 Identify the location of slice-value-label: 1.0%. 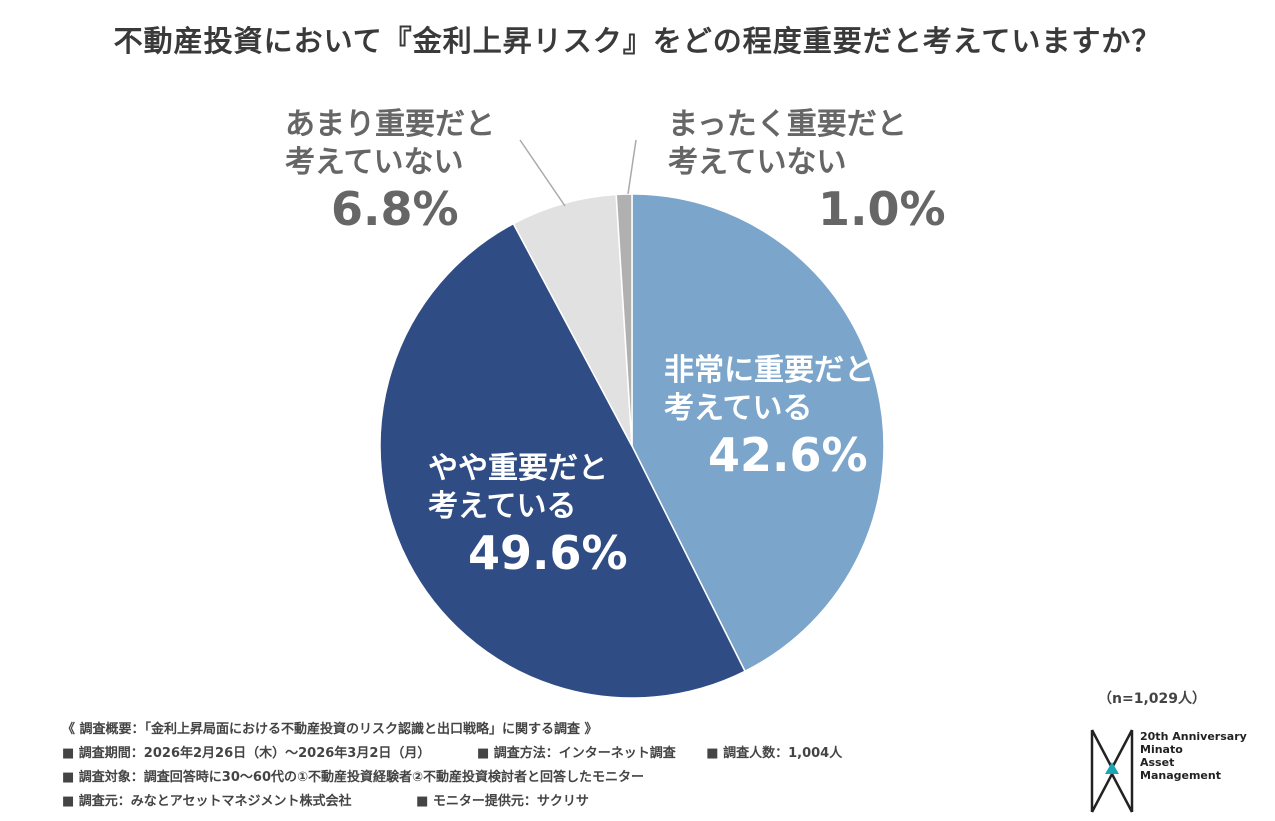
(882, 209).